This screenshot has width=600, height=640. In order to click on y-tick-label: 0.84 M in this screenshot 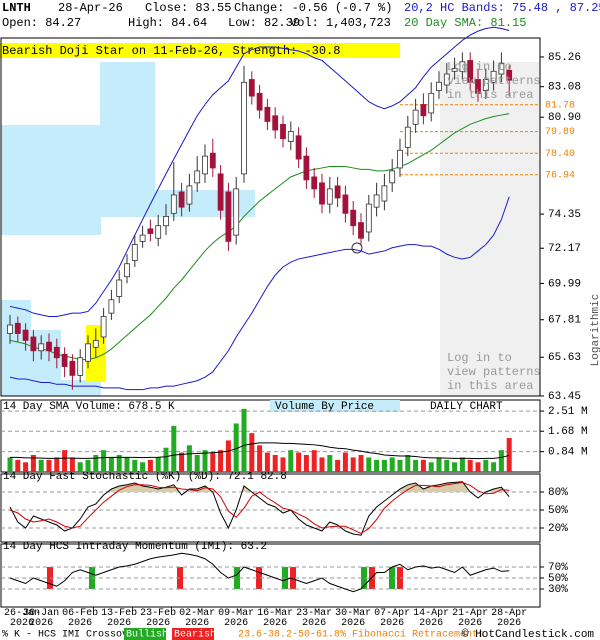, I will do `click(568, 453)`.